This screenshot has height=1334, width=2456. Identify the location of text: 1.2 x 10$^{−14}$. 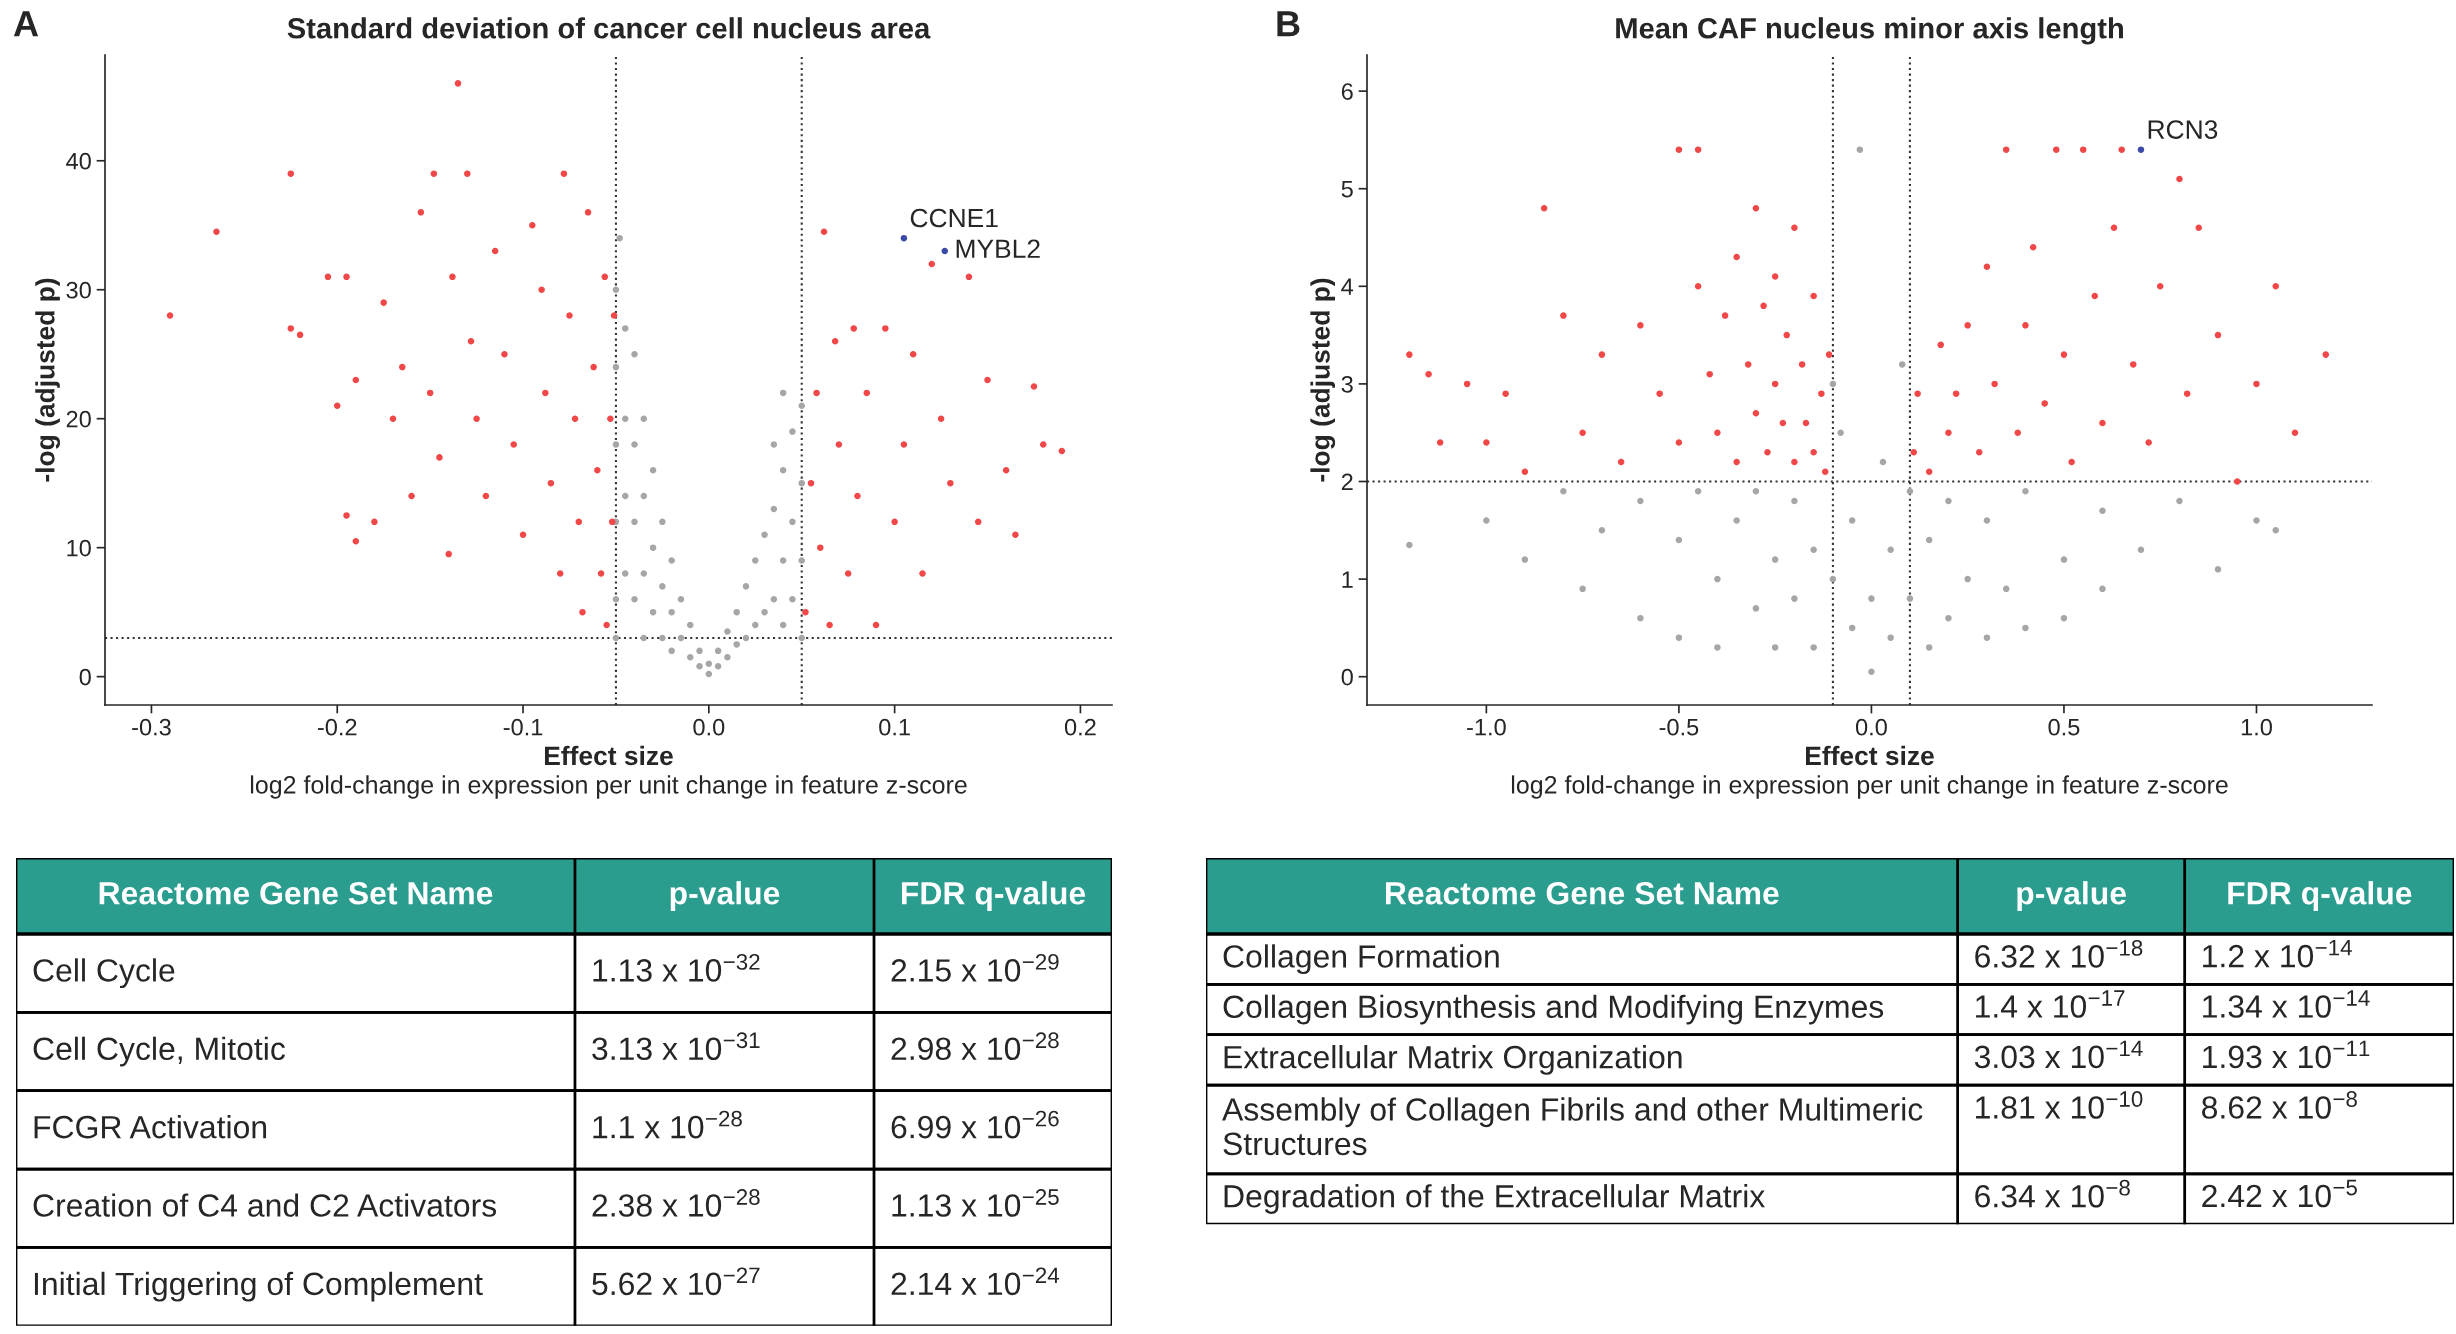
(2277, 953).